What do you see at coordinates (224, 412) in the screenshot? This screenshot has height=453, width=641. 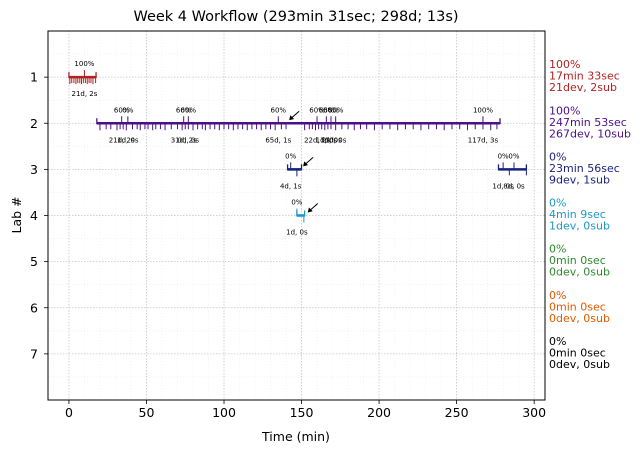 I see `x-tick-label: 100` at bounding box center [224, 412].